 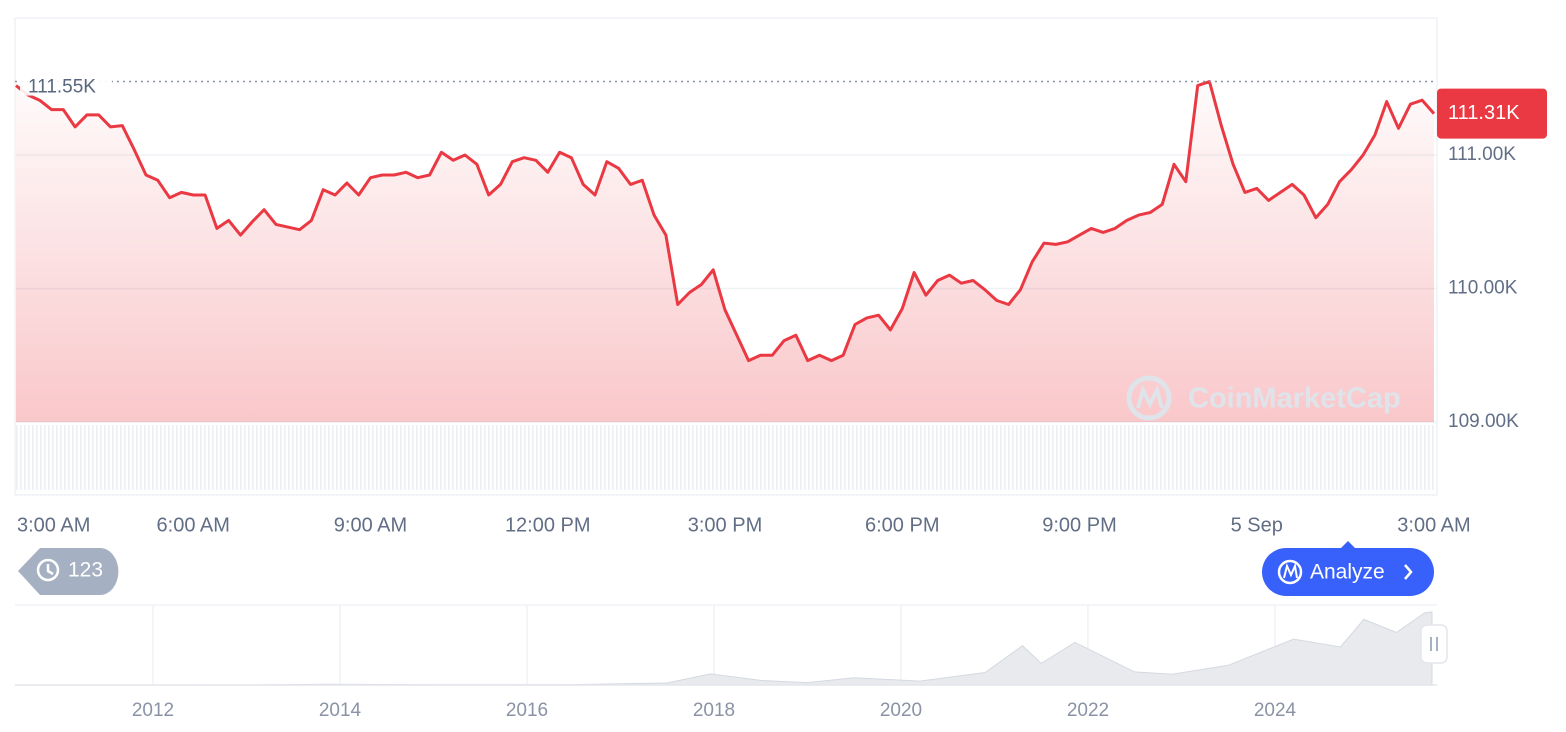 I want to click on x-tick-label: 5 Sep, so click(x=1257, y=525).